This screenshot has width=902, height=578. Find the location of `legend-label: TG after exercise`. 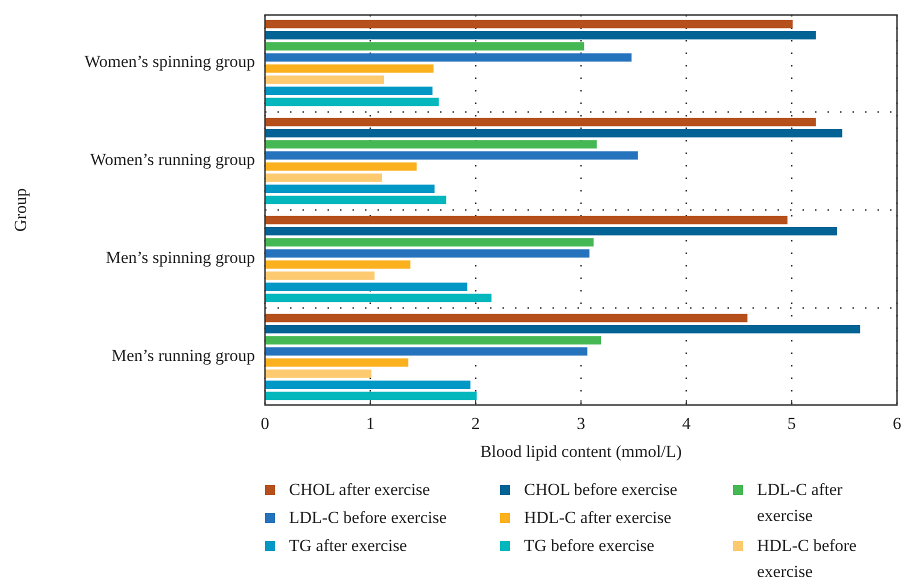

legend-label: TG after exercise is located at coordinates (348, 545).